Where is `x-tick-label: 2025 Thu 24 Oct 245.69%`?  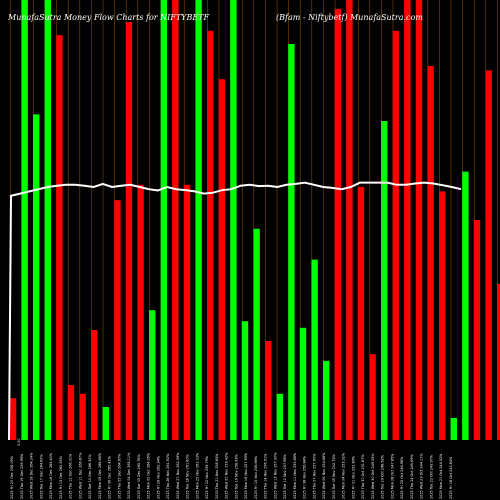 x-tick-label: 2025 Thu 24 Oct 245.69% is located at coordinates (412, 476).